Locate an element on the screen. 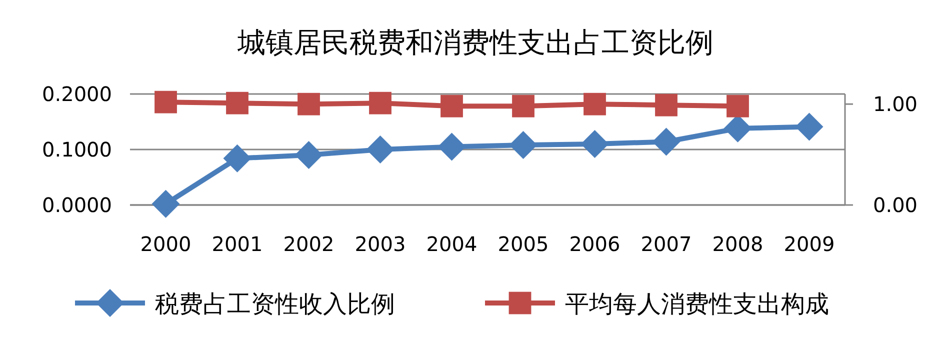 The width and height of the screenshot is (951, 341). y2-tick-label: 1.00 is located at coordinates (895, 104).